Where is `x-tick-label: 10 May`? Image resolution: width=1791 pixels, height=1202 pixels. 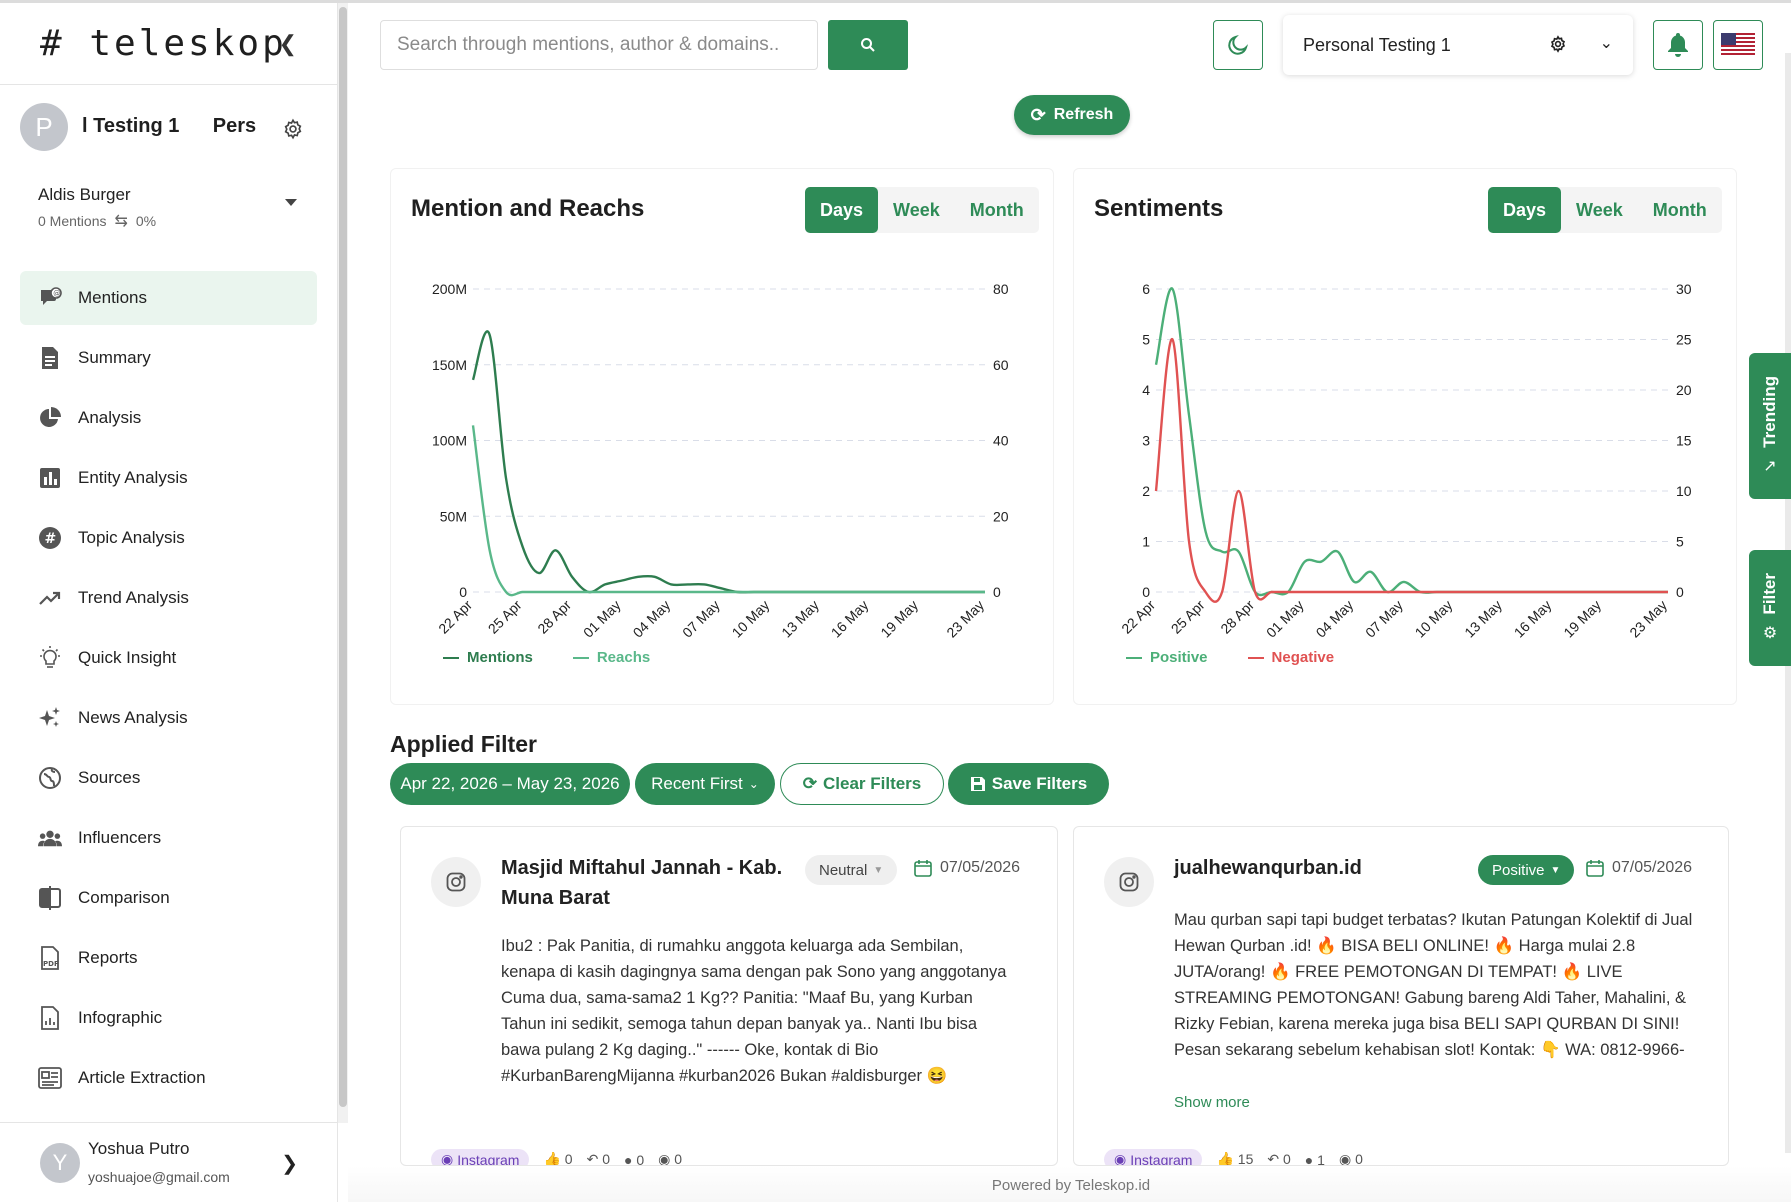
x-tick-label: 10 May is located at coordinates (751, 618).